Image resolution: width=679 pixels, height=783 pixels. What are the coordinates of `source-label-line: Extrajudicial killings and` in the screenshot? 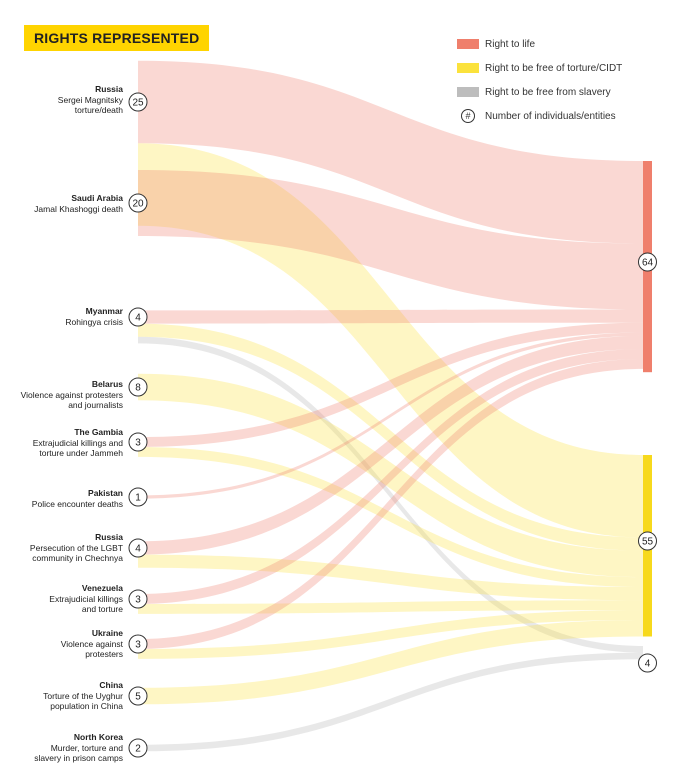 It's located at (77, 442).